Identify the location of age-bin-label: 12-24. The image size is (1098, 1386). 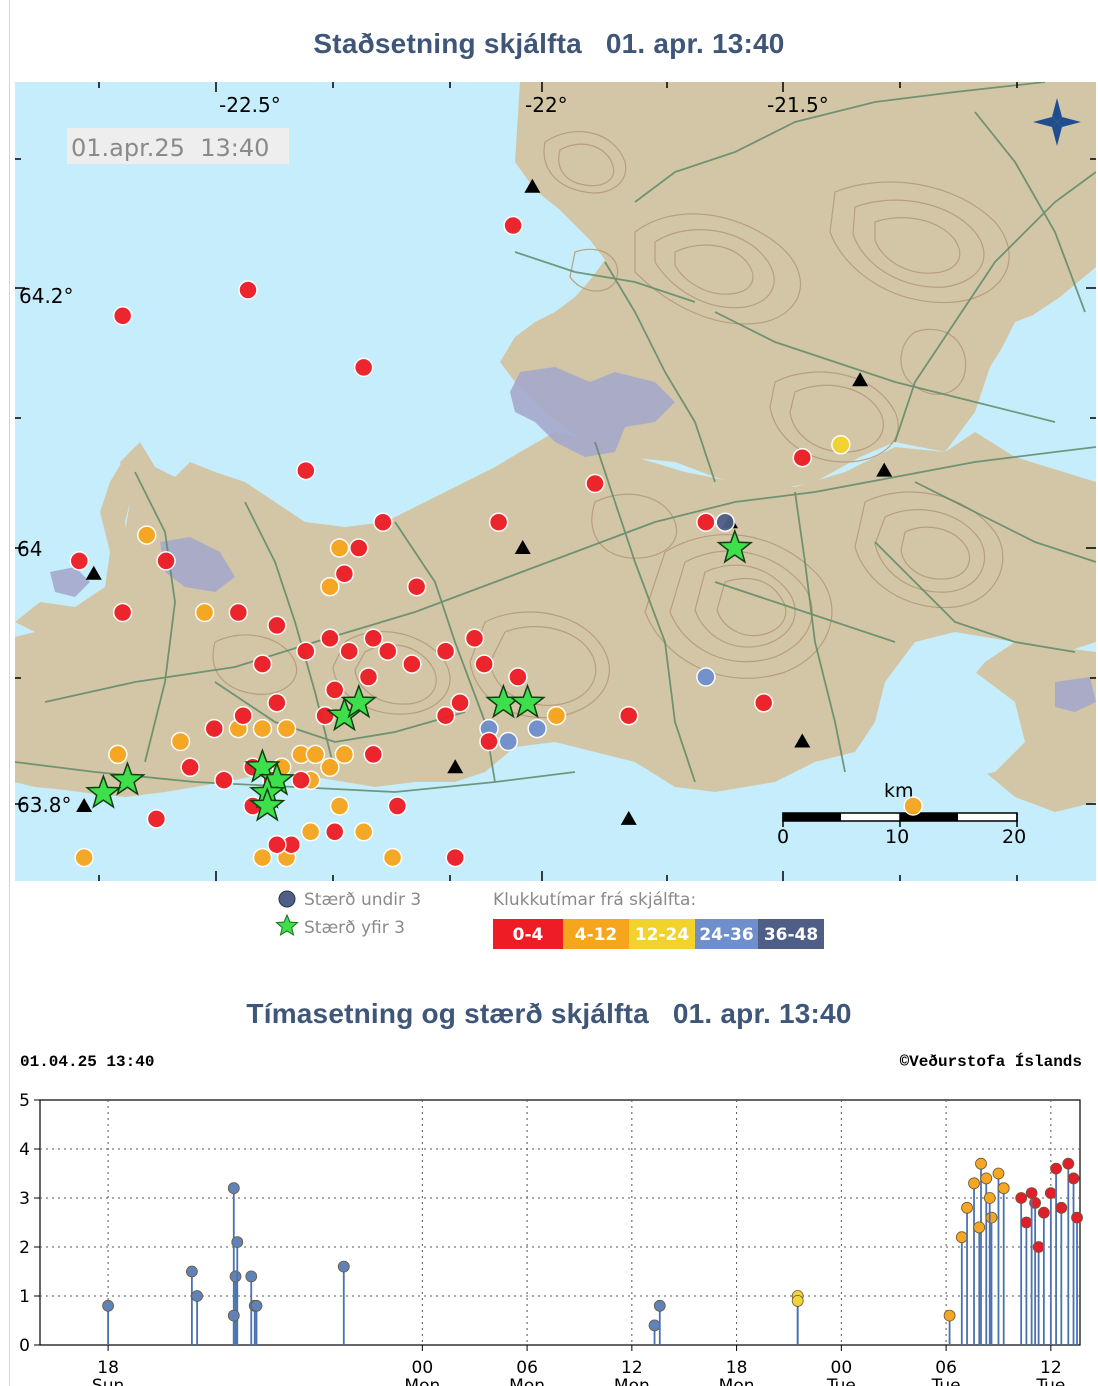
(662, 935).